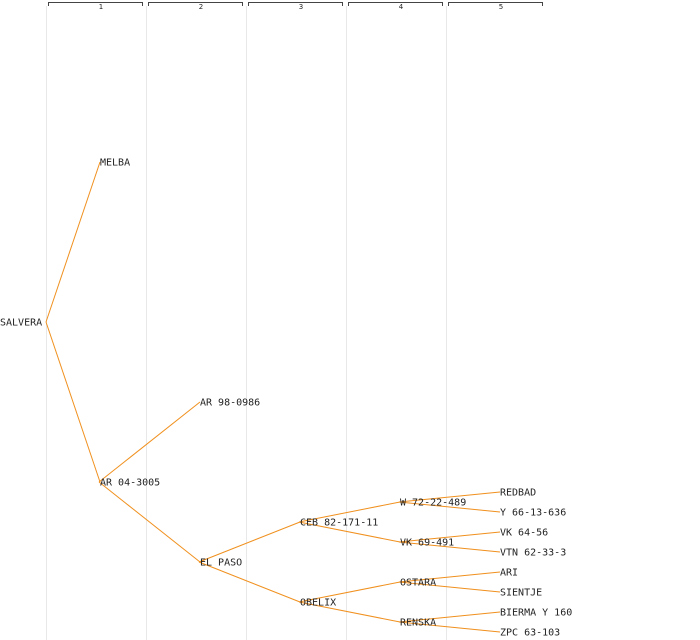  I want to click on pedigree-node: AR 04-3005, so click(130, 483).